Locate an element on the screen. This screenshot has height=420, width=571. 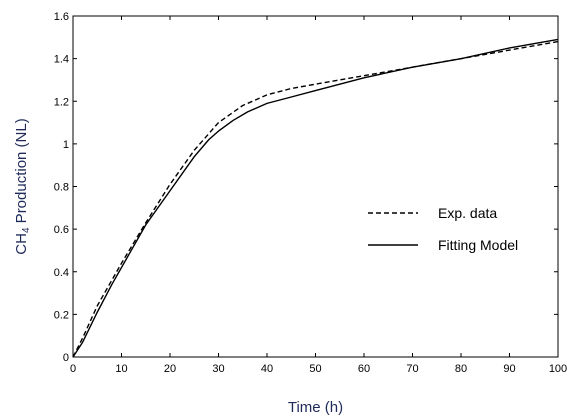
legend-label: Exp. data is located at coordinates (467, 213).